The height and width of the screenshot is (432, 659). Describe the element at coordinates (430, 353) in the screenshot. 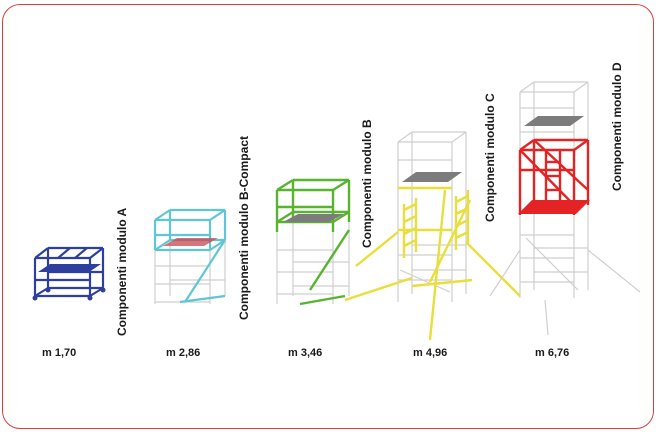

I see `height-label-4: m 4,96` at that location.